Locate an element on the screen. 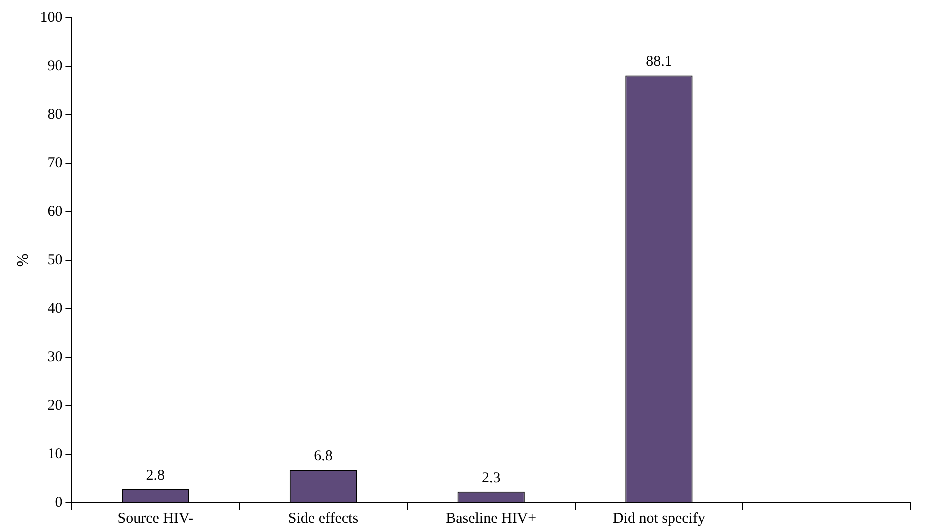 The width and height of the screenshot is (929, 528). y-tick-label: 80 is located at coordinates (55, 114).